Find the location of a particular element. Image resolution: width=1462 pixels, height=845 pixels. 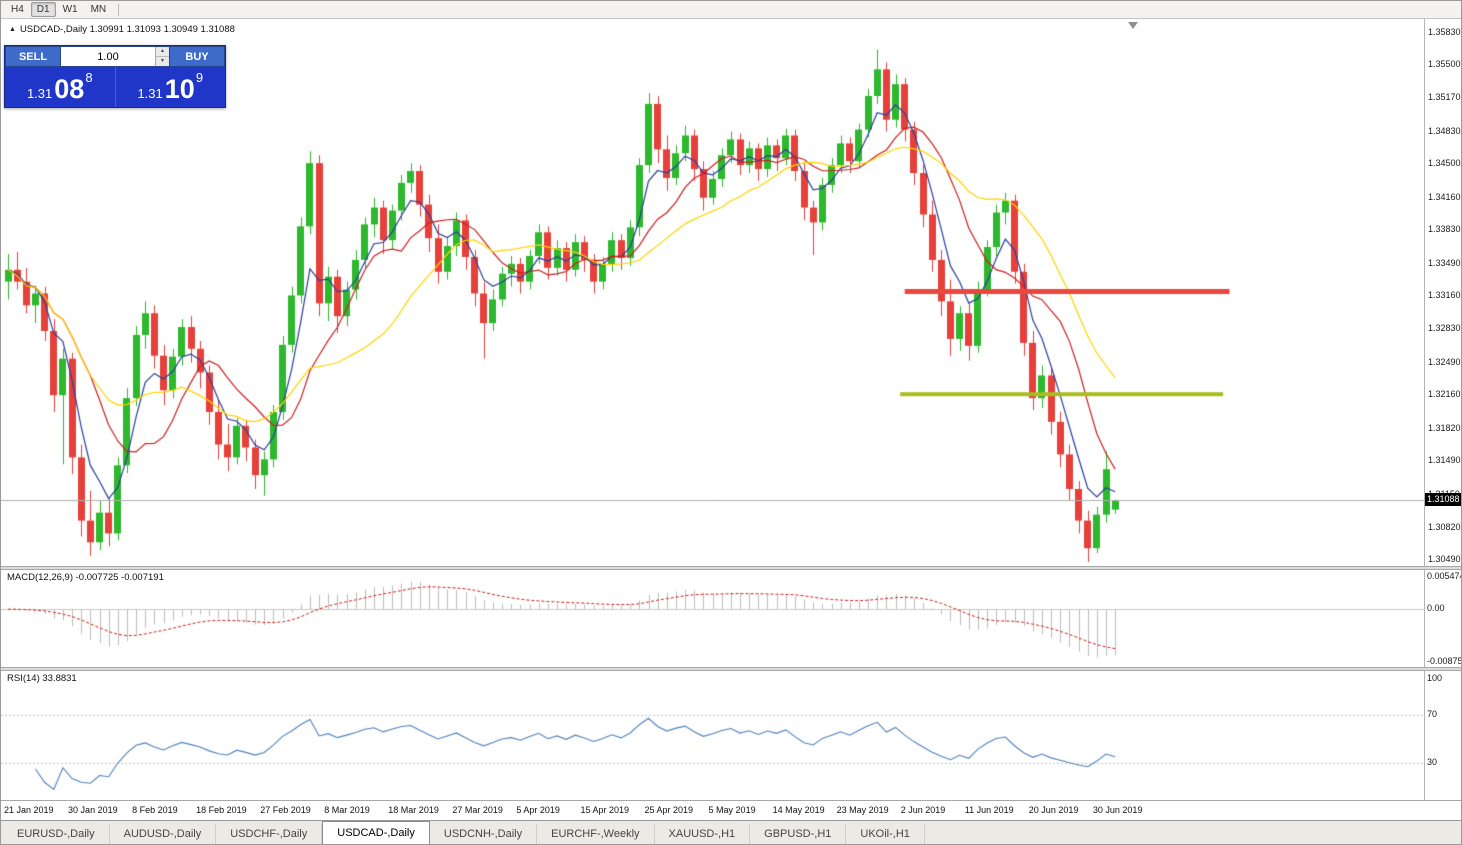

time-axis-label: 30 Jun 2019 is located at coordinates (1117, 810).